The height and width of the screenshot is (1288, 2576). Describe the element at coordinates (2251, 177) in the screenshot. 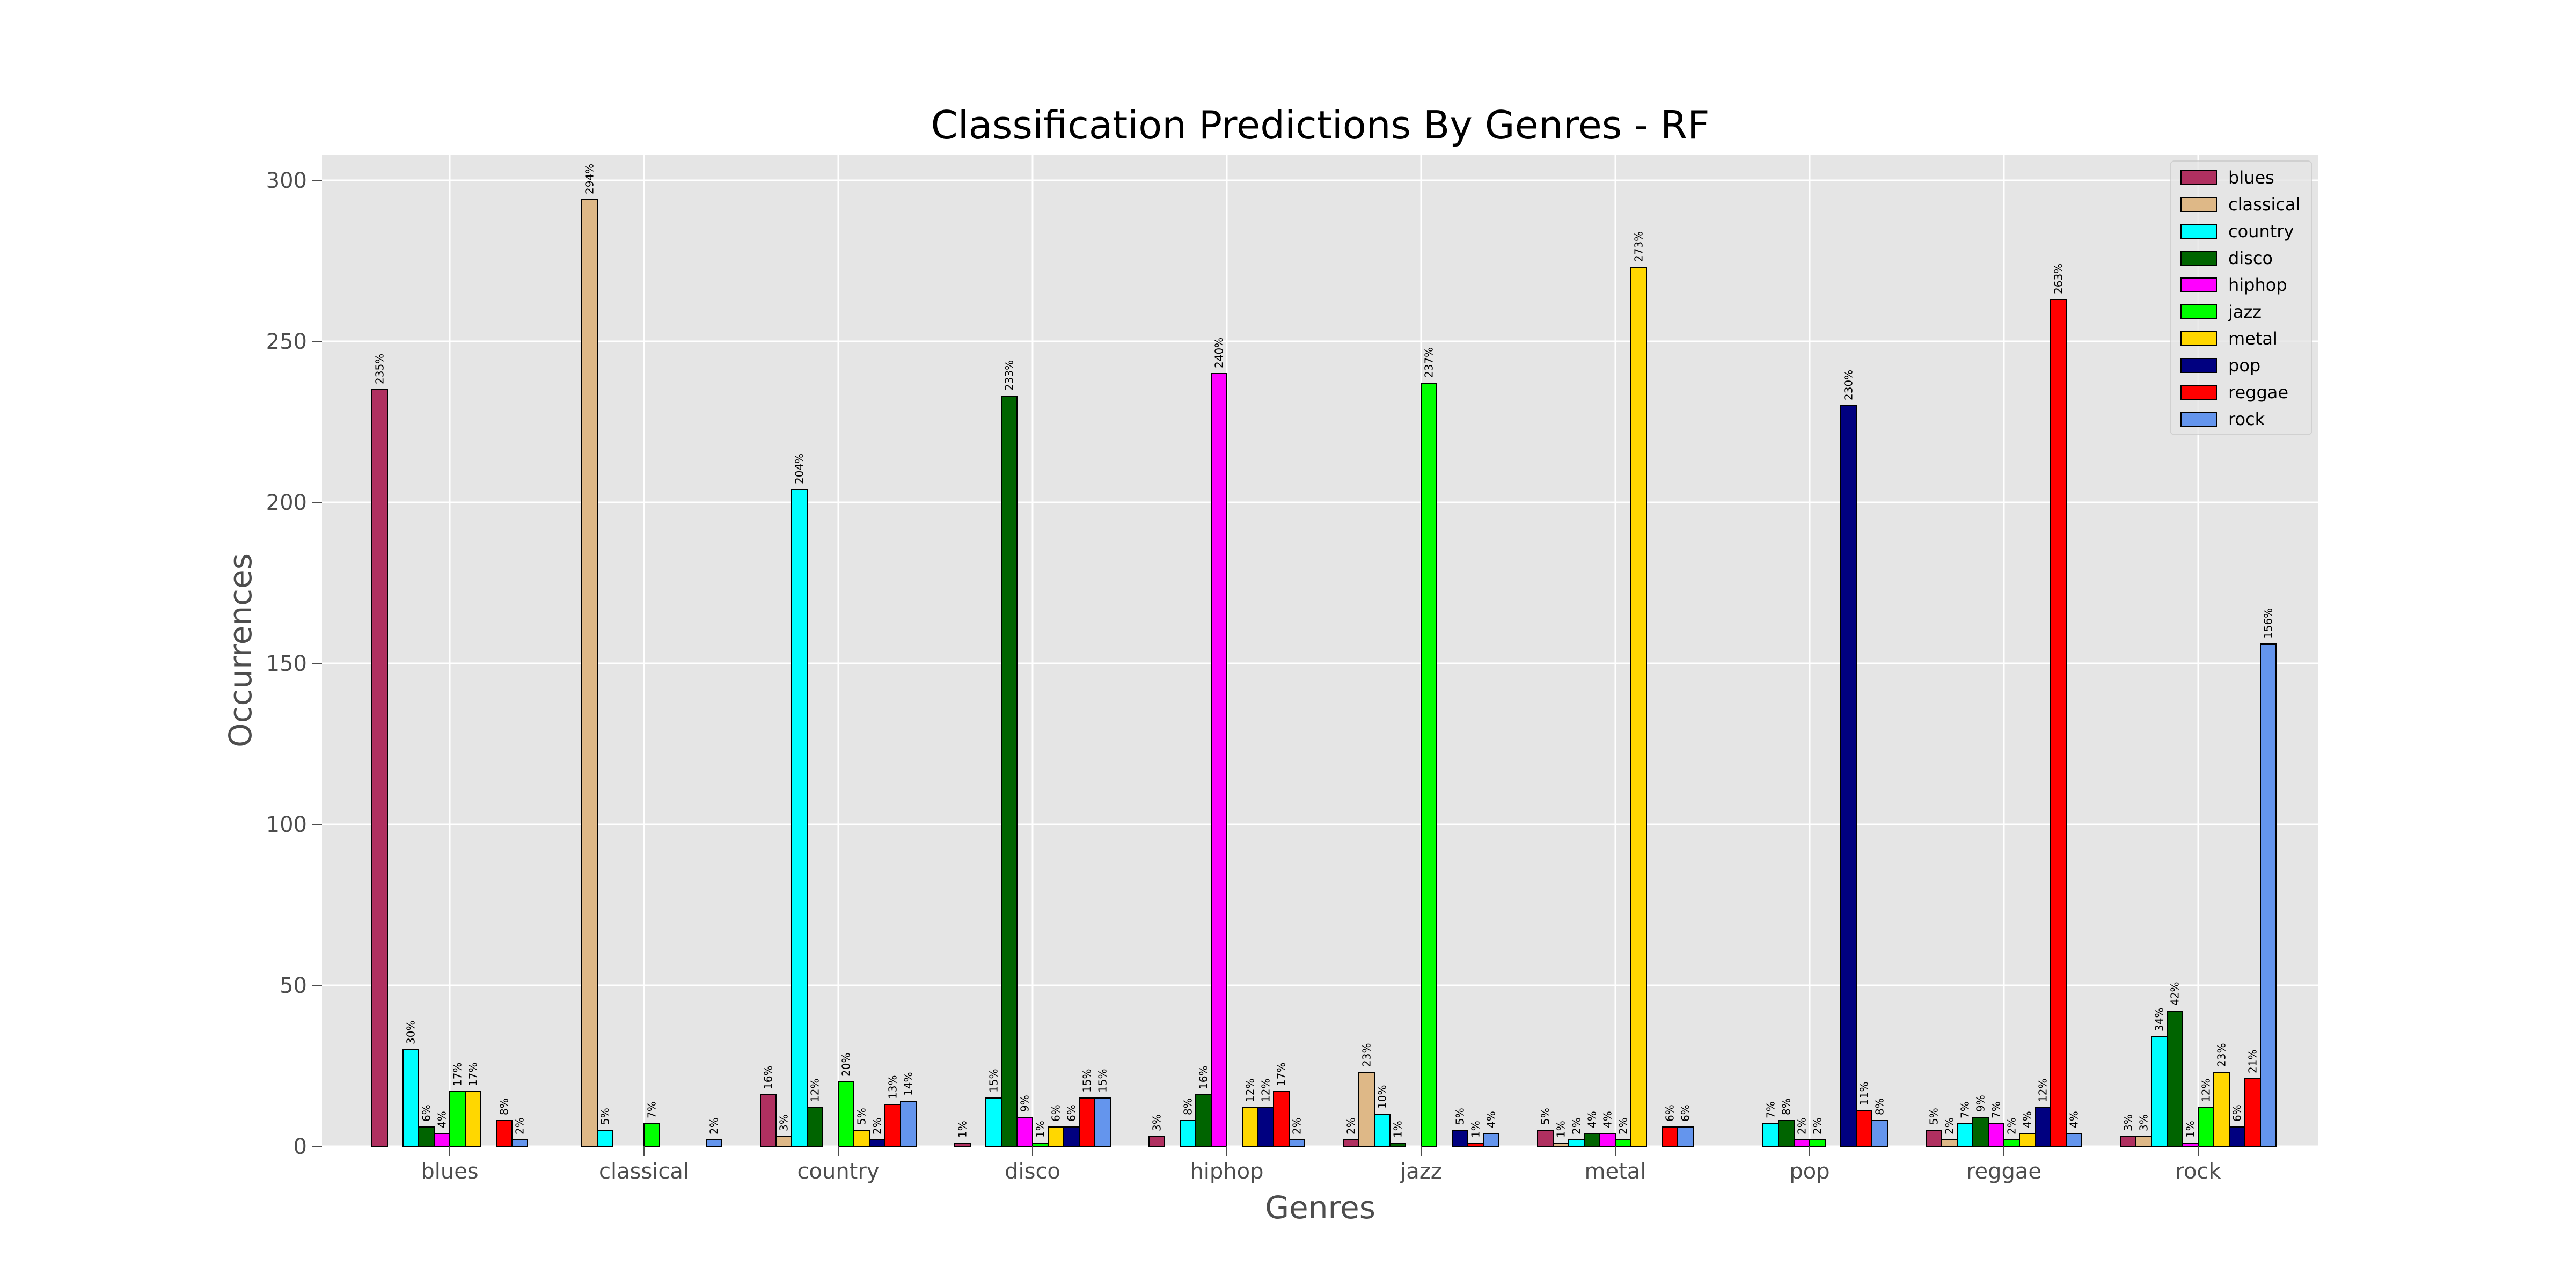

I see `legend-label-blues: blues` at that location.